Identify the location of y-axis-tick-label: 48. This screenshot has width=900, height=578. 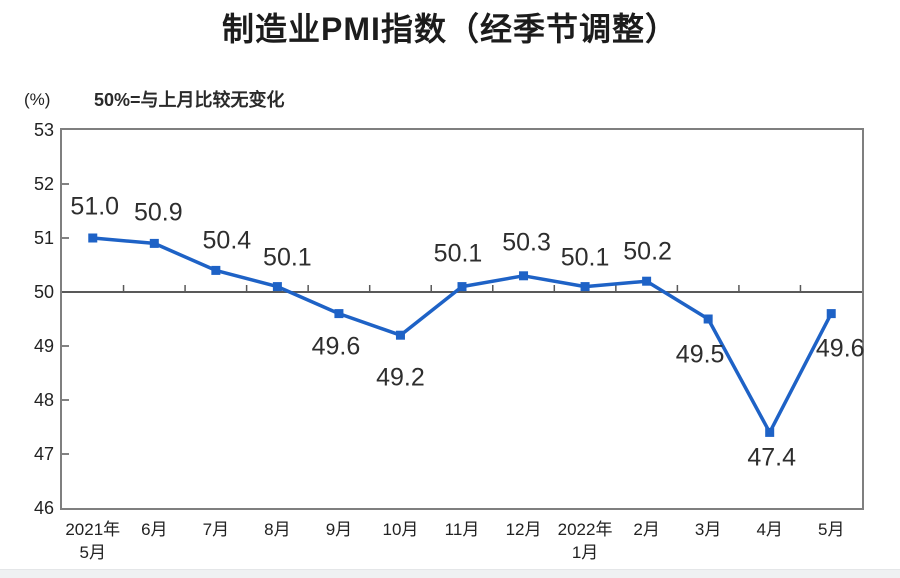
(43, 400).